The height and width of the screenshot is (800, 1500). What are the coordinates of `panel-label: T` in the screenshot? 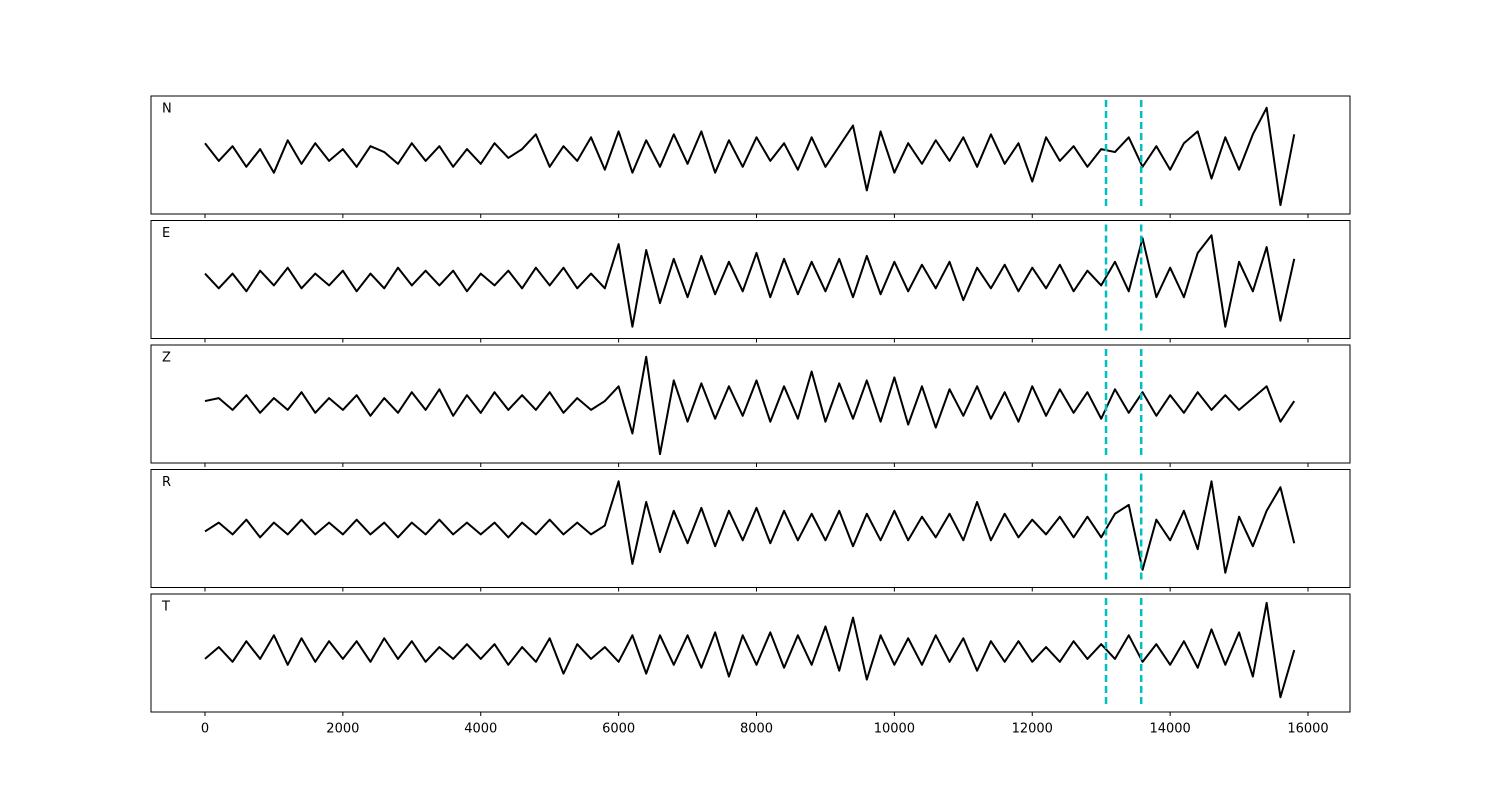 It's located at (165, 607).